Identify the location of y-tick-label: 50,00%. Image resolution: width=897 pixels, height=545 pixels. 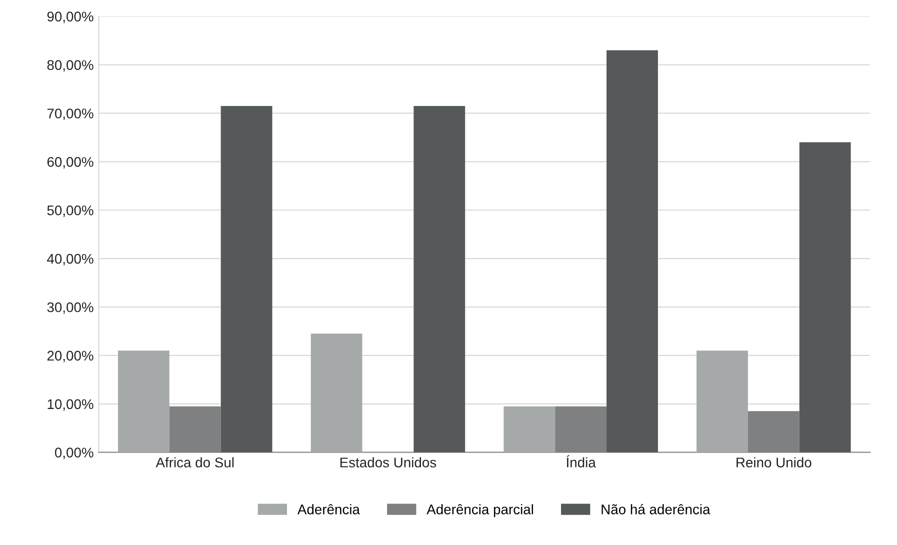
(70, 211).